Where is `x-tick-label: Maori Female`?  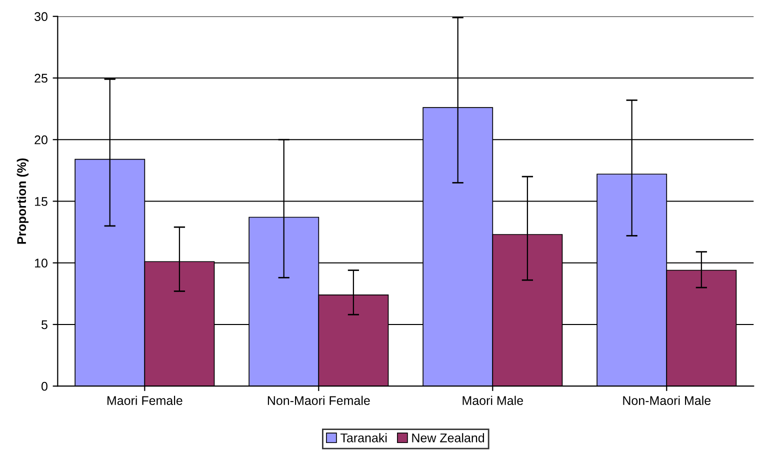
x-tick-label: Maori Female is located at coordinates (144, 401).